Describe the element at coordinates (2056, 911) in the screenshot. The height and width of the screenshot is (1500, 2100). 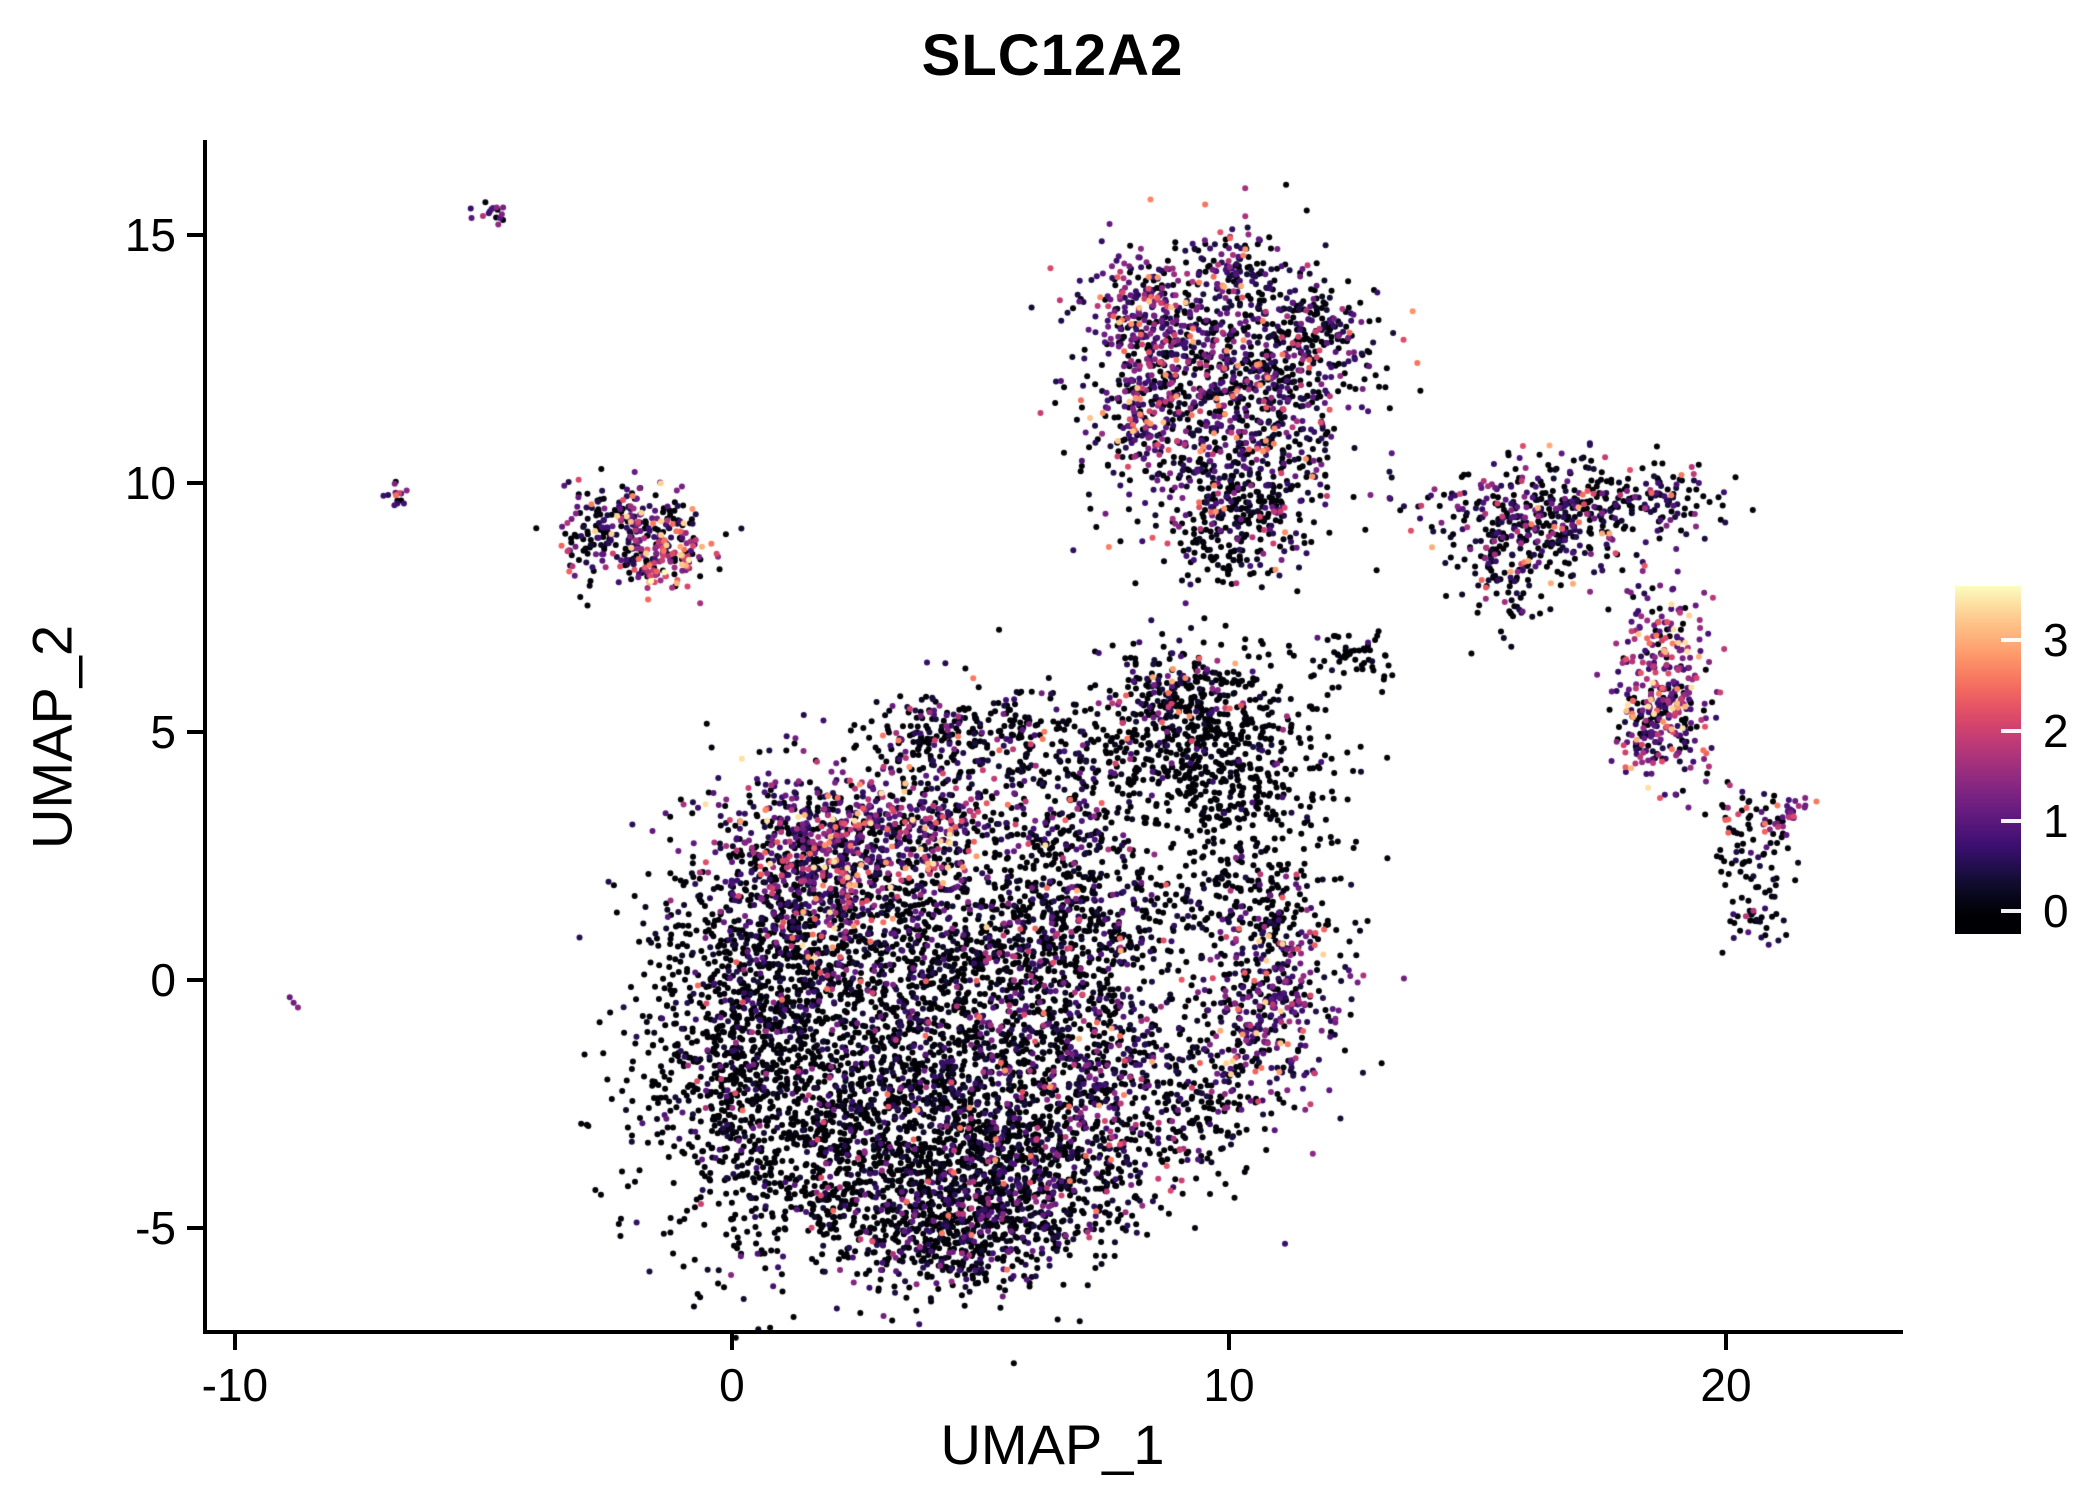
I see `colorbar-tick-label: 0` at that location.